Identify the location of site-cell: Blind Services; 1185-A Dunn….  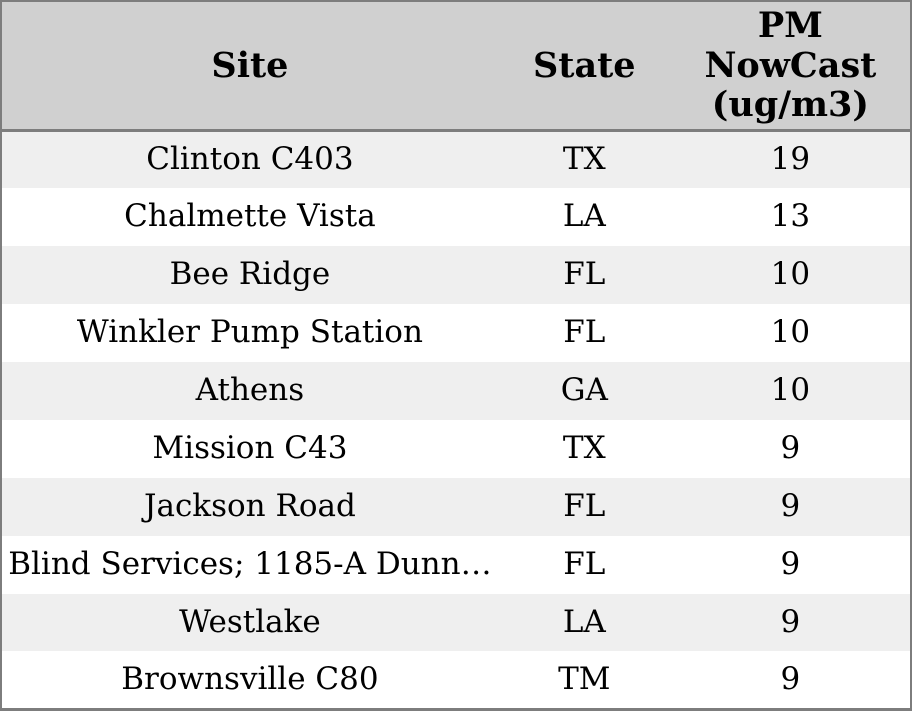
(249, 564).